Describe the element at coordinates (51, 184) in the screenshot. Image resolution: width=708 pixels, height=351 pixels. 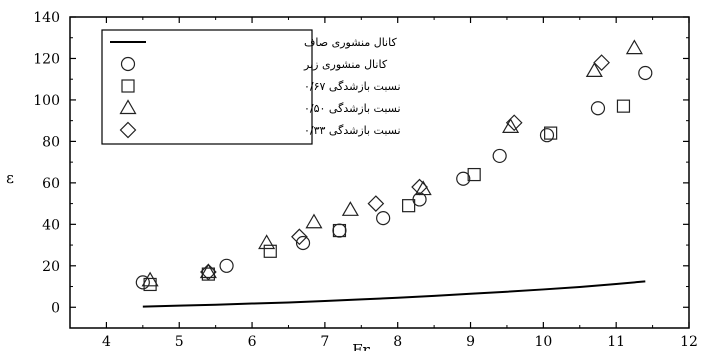
I see `y-tick-label: 60` at that location.